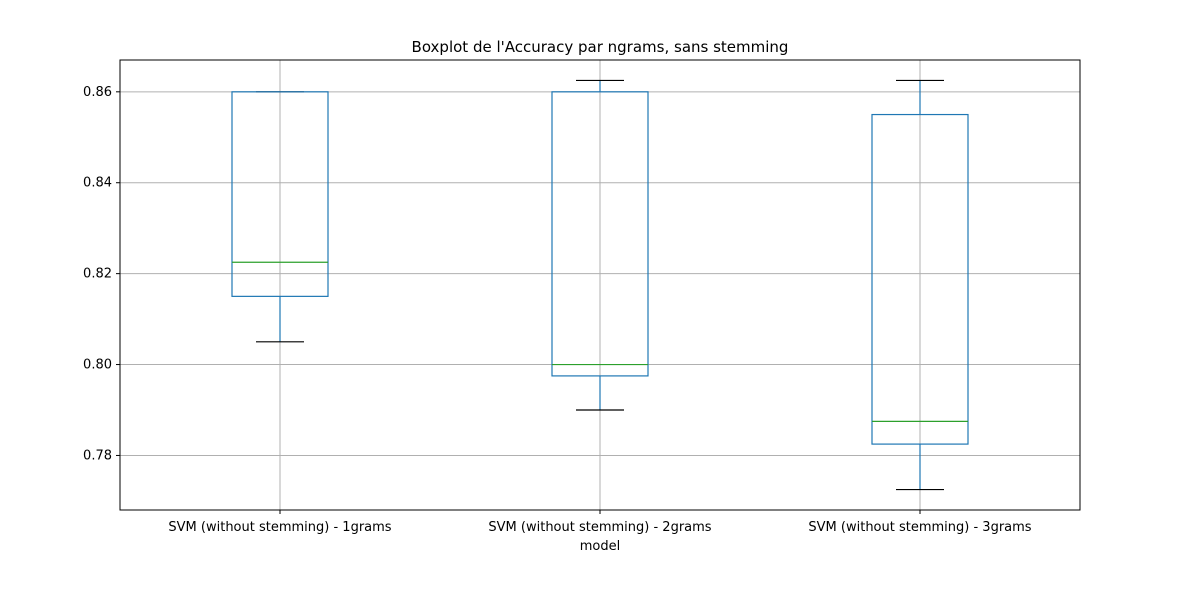  Describe the element at coordinates (97, 365) in the screenshot. I see `y-tick-label: 0.80` at that location.